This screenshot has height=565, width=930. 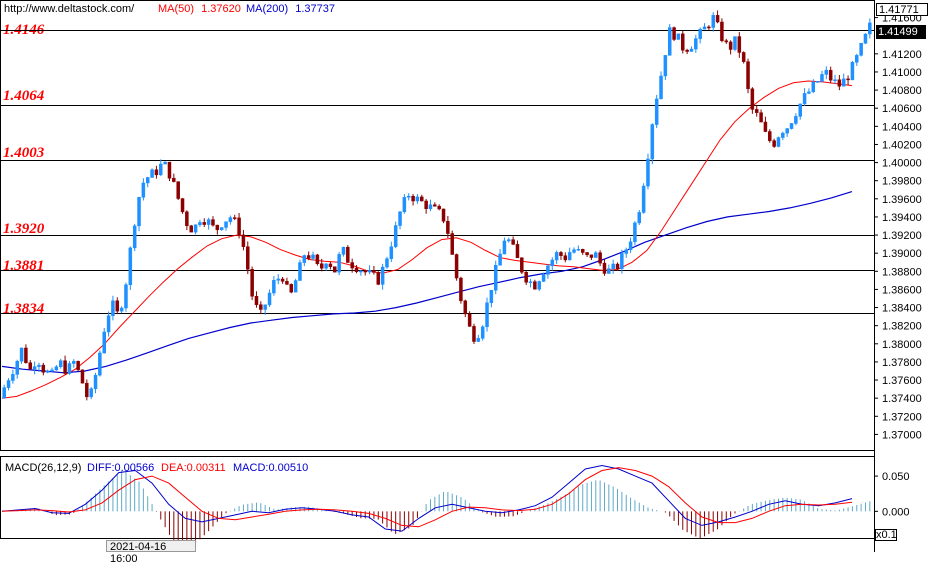 I want to click on price-tick-label: 1.38200, so click(x=902, y=327).